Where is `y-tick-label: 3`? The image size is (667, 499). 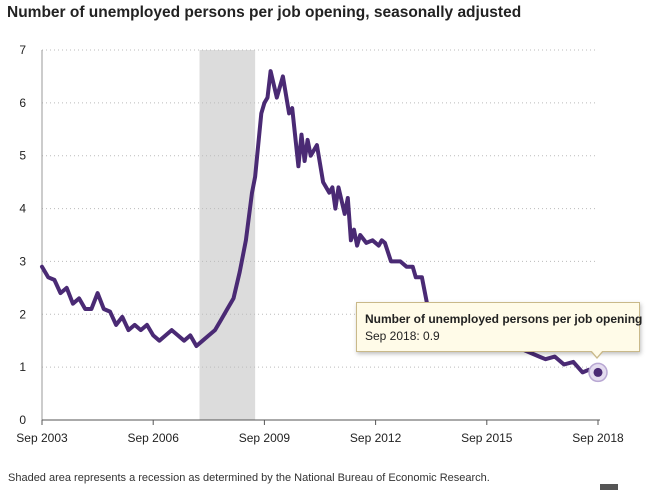
y-tick-label: 3 is located at coordinates (22, 261).